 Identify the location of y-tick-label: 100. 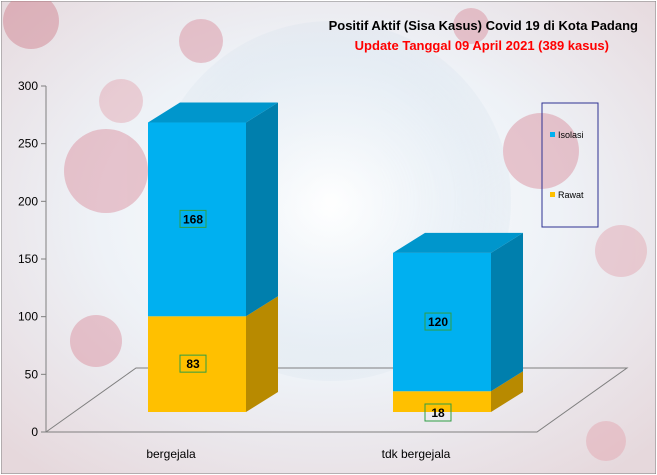
(28, 317).